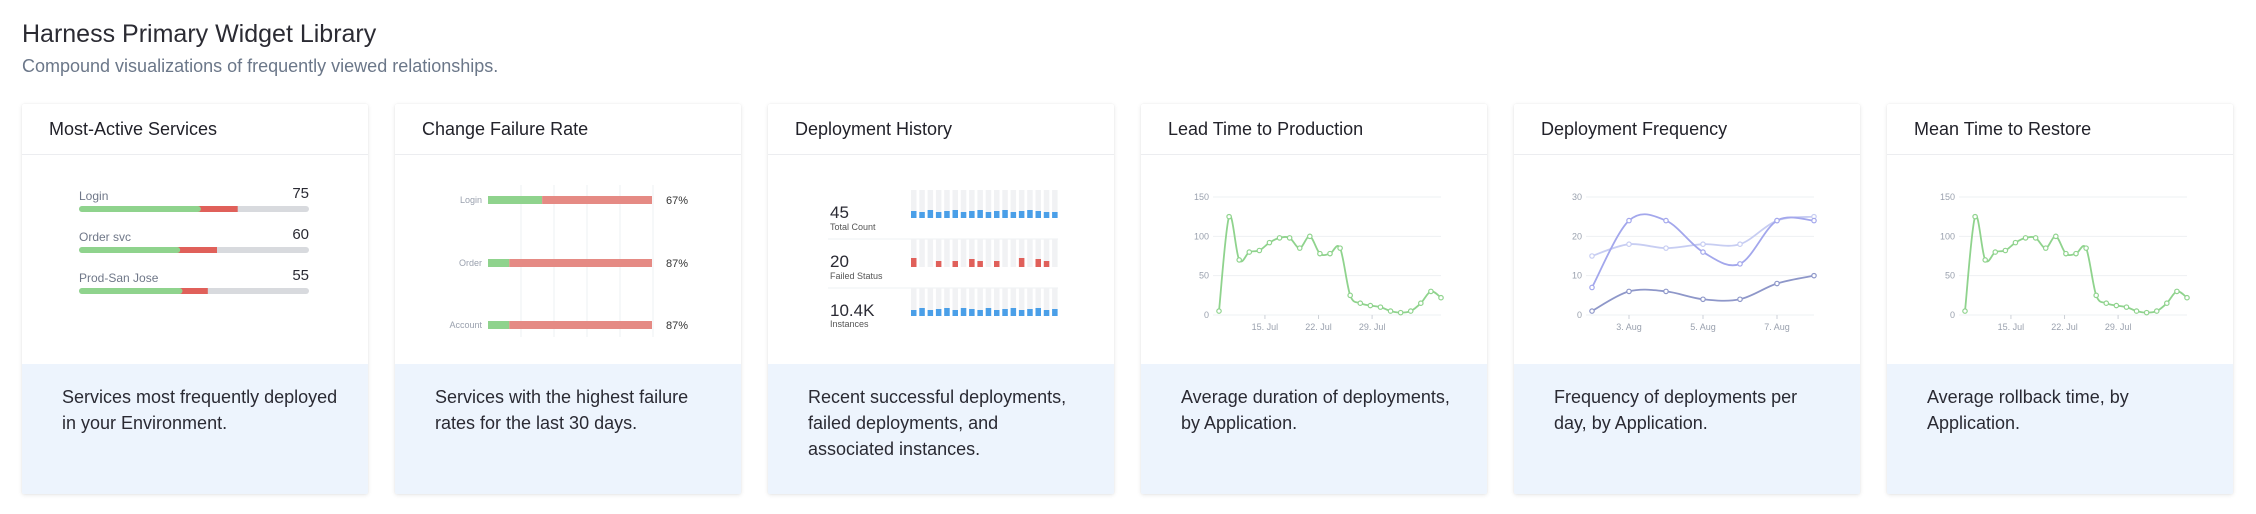  Describe the element at coordinates (1579, 315) in the screenshot. I see `y-tick-label: 0` at that location.